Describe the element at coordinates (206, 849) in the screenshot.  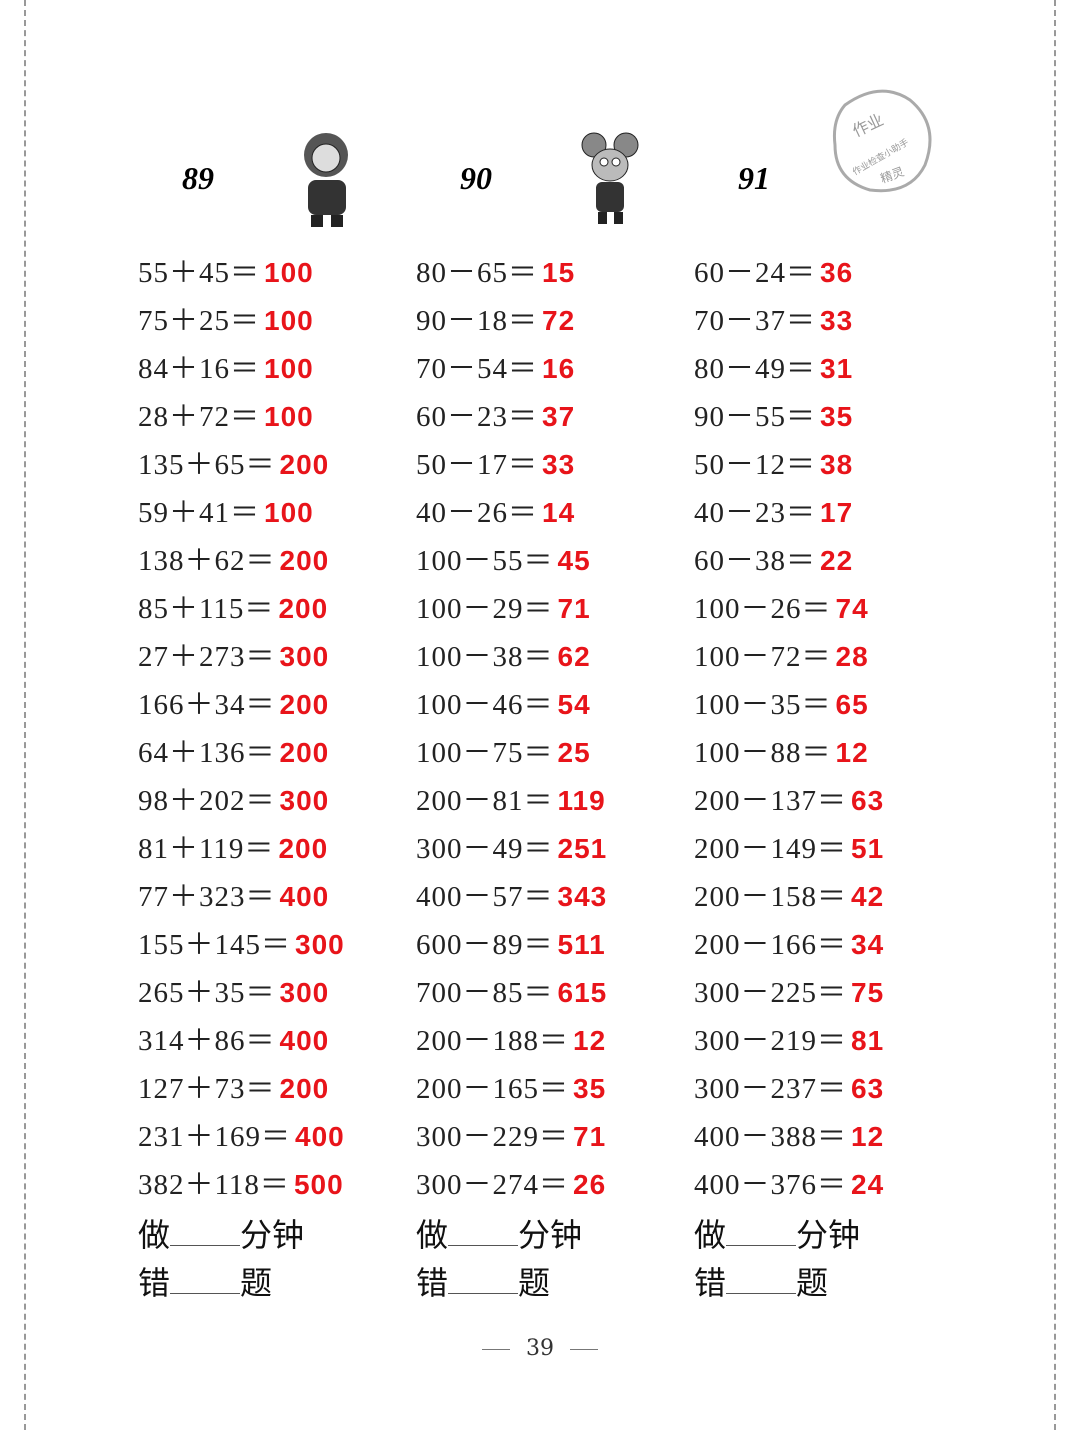
I see `question: 81＋119＝` at that location.